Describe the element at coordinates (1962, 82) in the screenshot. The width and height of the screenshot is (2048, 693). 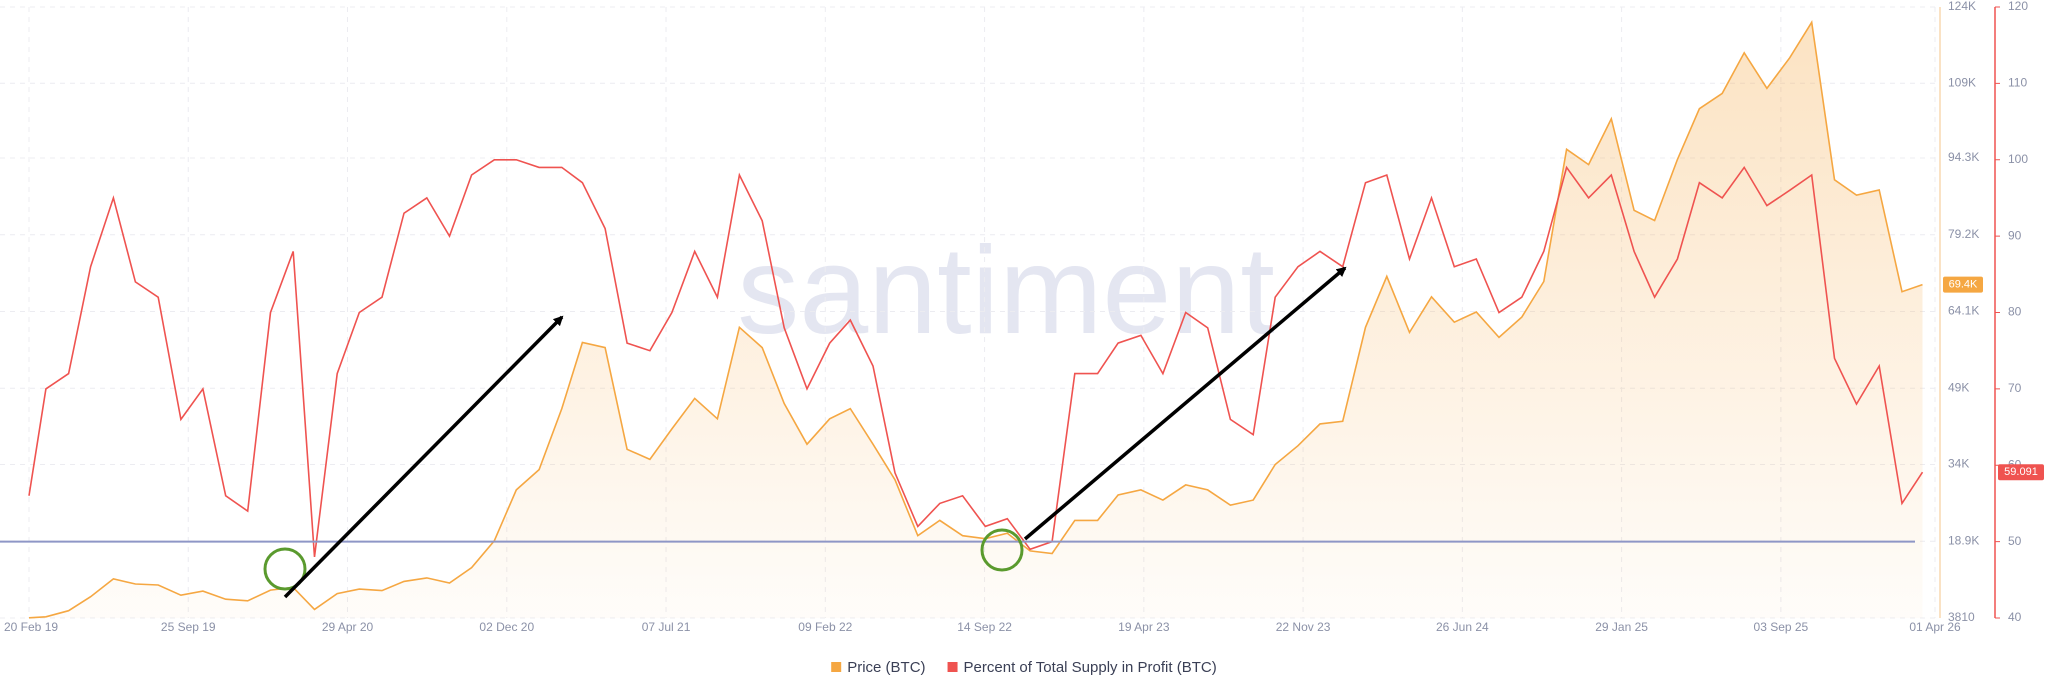
I see `y-tick-label: 109K` at that location.